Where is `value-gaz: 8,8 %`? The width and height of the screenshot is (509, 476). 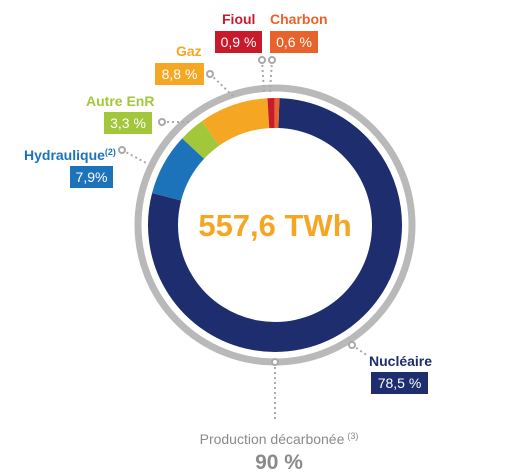 value-gaz: 8,8 % is located at coordinates (180, 74).